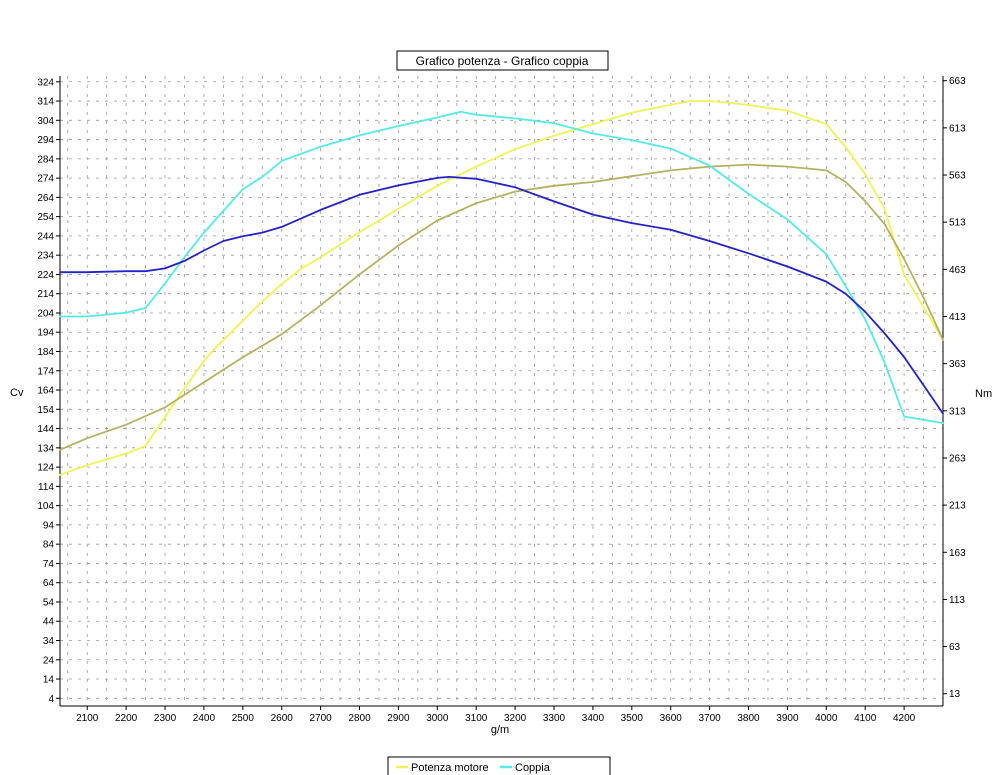  Describe the element at coordinates (45, 506) in the screenshot. I see `y-left-tick-label: 104` at that location.